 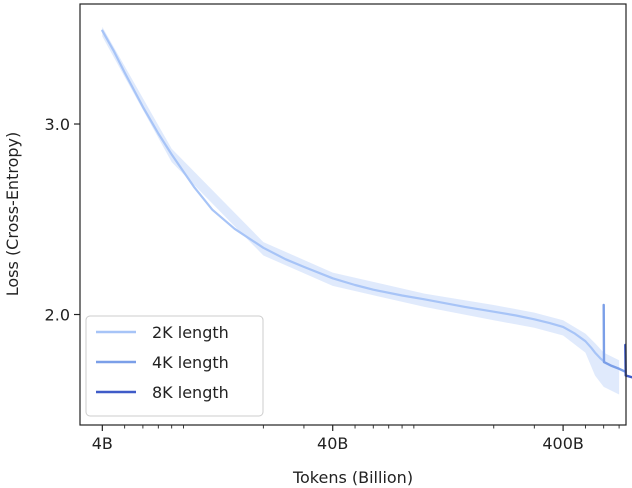 What do you see at coordinates (190, 392) in the screenshot?
I see `legend-label: 8K length` at bounding box center [190, 392].